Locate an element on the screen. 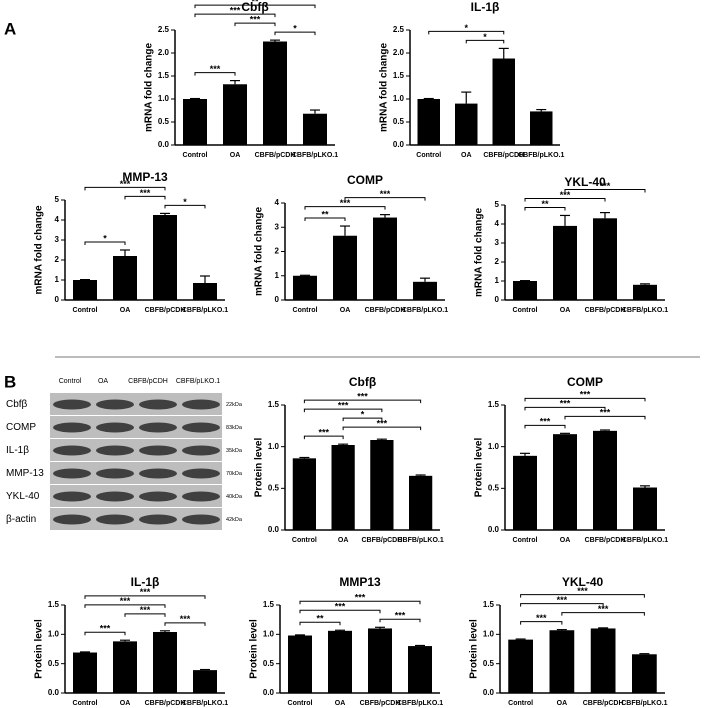  chart-title: IL-1β is located at coordinates (145, 582).